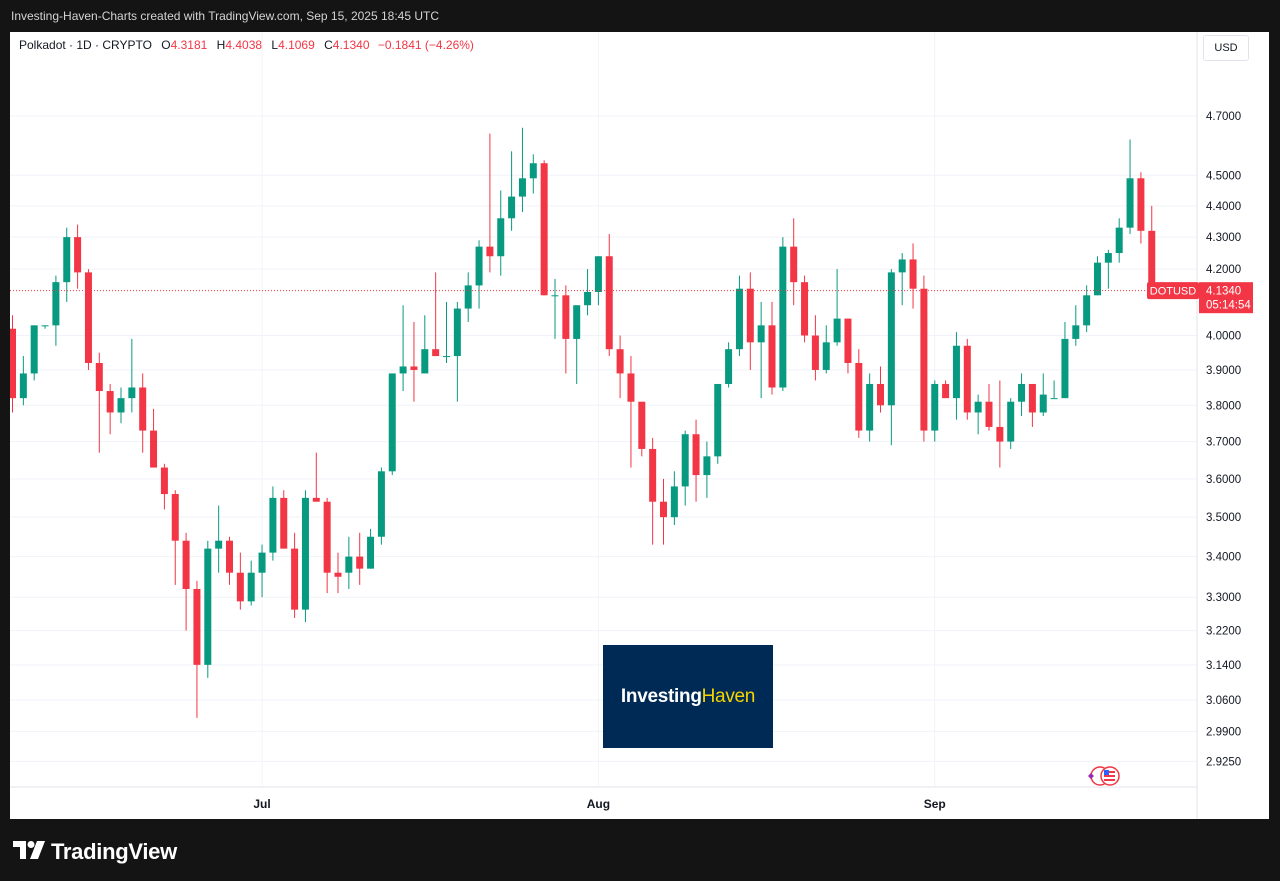 Image resolution: width=1280 pixels, height=881 pixels. I want to click on last-price-text: 4.1340, so click(1223, 292).